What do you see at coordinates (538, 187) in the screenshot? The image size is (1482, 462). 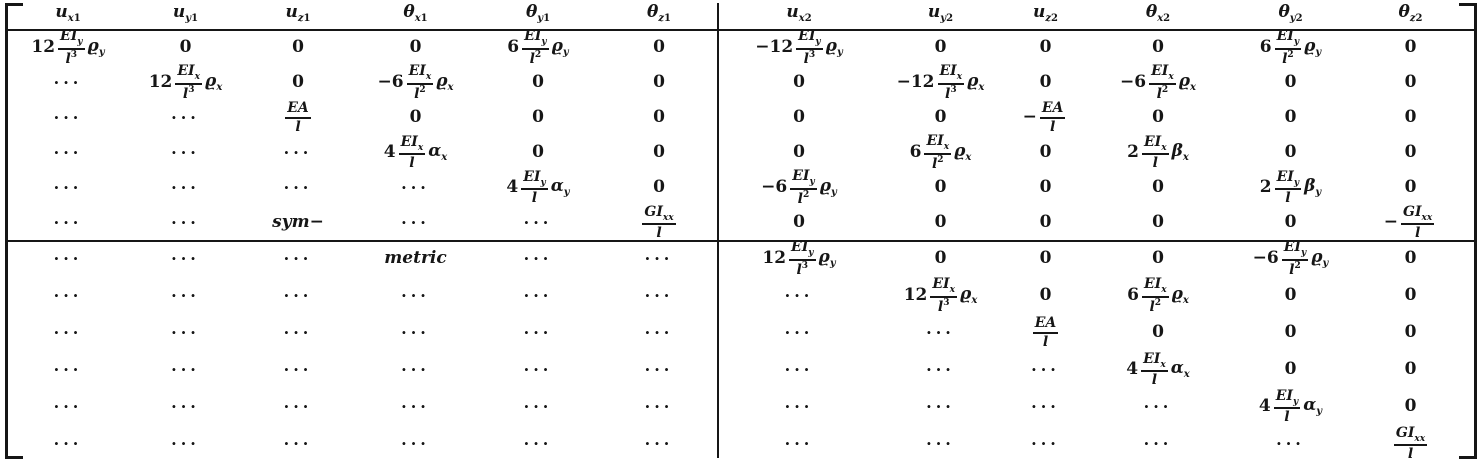 I see `matrix-cell: 4 EIy l αy` at bounding box center [538, 187].